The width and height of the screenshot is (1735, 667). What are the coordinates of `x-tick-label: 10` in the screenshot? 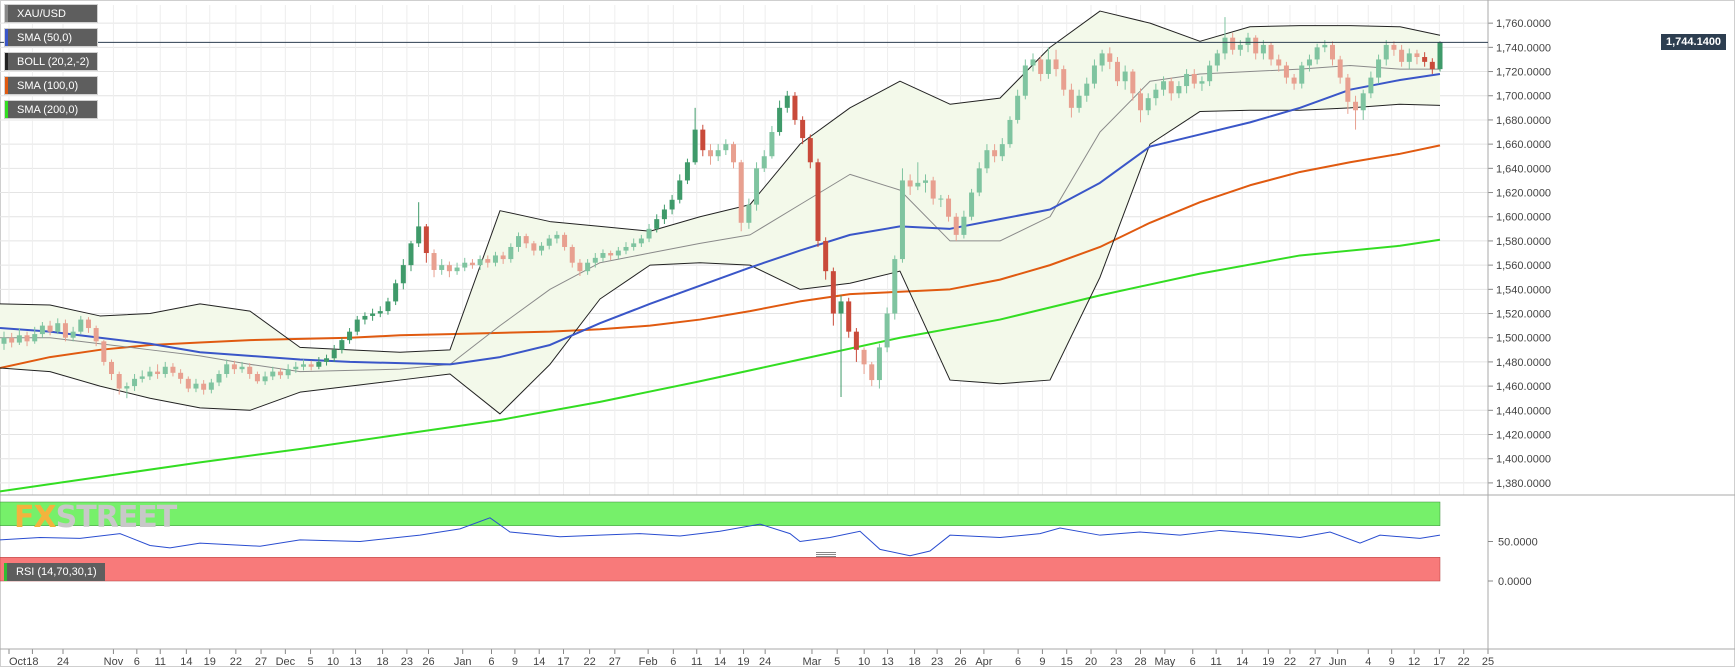 It's located at (864, 661).